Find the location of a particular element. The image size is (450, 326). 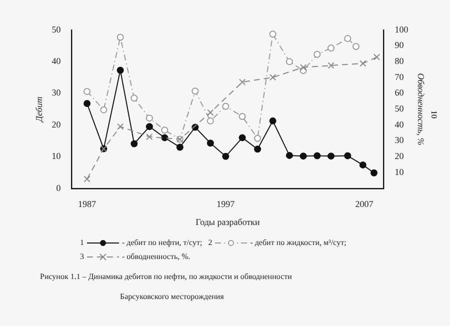

x-axis-title: Годы разработки is located at coordinates (228, 221).